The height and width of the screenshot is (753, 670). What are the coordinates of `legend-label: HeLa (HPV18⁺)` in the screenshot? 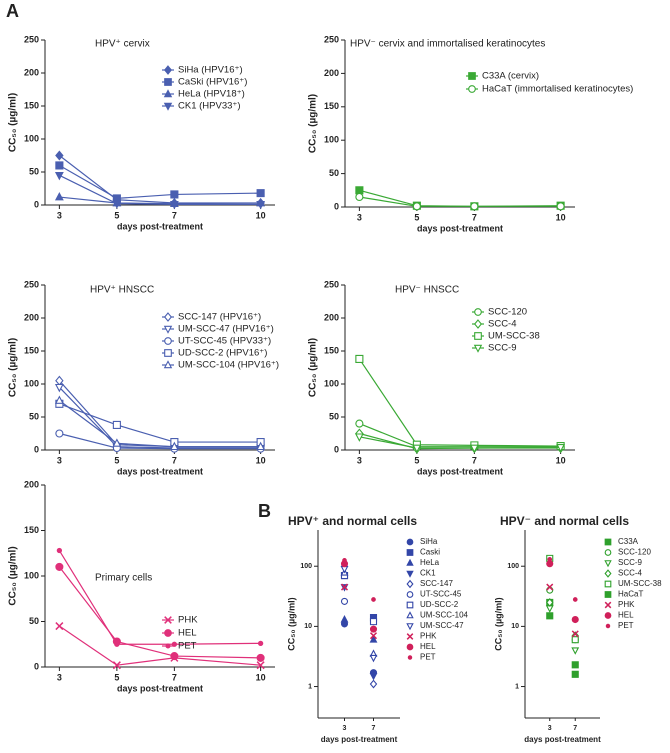 It's located at (211, 94).